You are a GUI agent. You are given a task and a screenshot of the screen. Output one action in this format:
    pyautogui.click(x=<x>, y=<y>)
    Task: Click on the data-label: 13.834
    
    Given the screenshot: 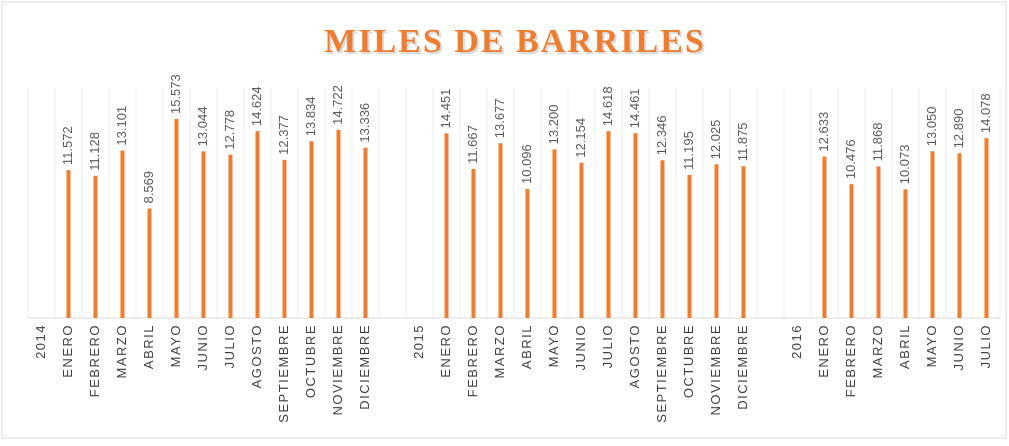 What is the action you would take?
    pyautogui.click(x=310, y=116)
    